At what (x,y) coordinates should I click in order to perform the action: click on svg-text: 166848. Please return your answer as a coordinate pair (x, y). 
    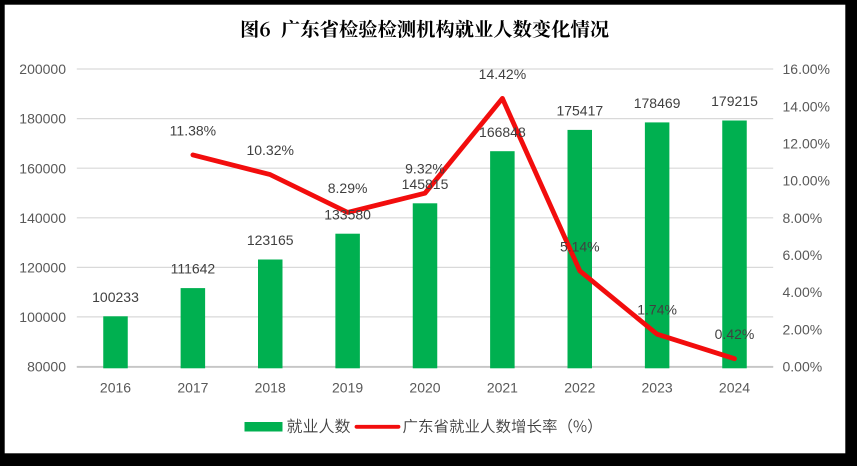
    Looking at the image, I should click on (502, 132).